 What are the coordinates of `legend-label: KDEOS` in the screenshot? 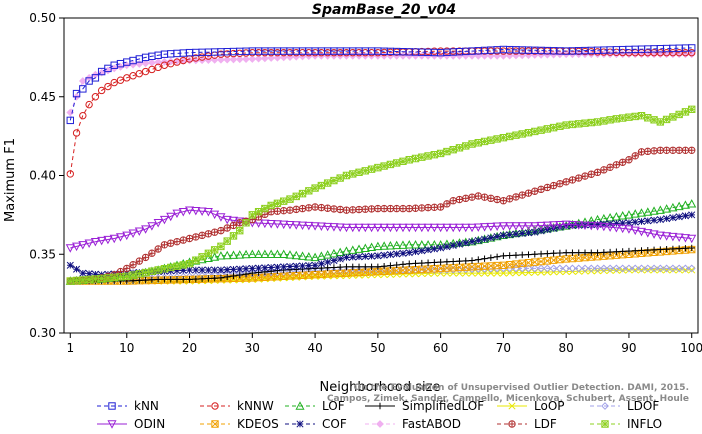 It's located at (258, 424).